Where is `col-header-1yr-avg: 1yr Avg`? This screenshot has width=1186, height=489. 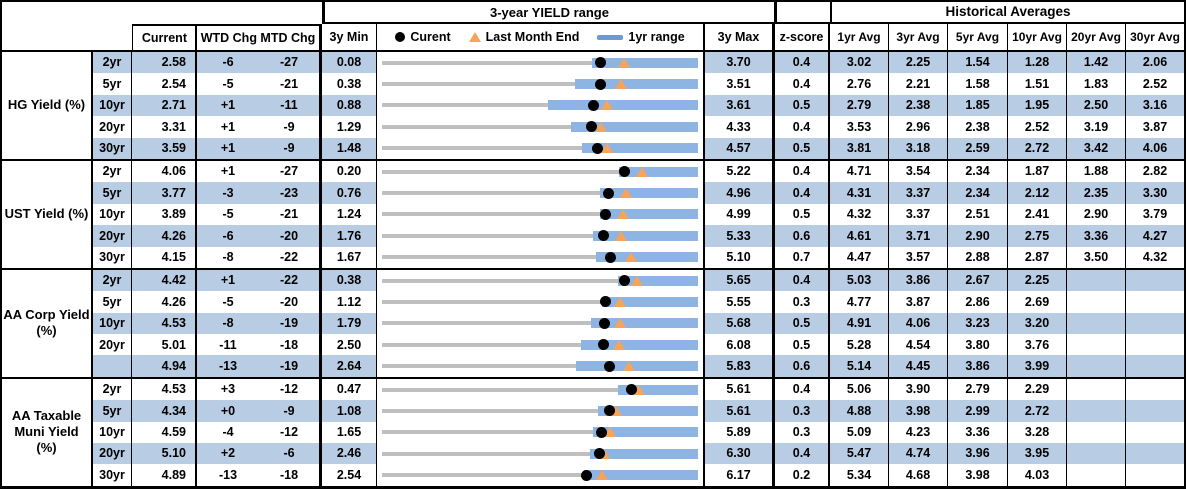 col-header-1yr-avg: 1yr Avg is located at coordinates (859, 37).